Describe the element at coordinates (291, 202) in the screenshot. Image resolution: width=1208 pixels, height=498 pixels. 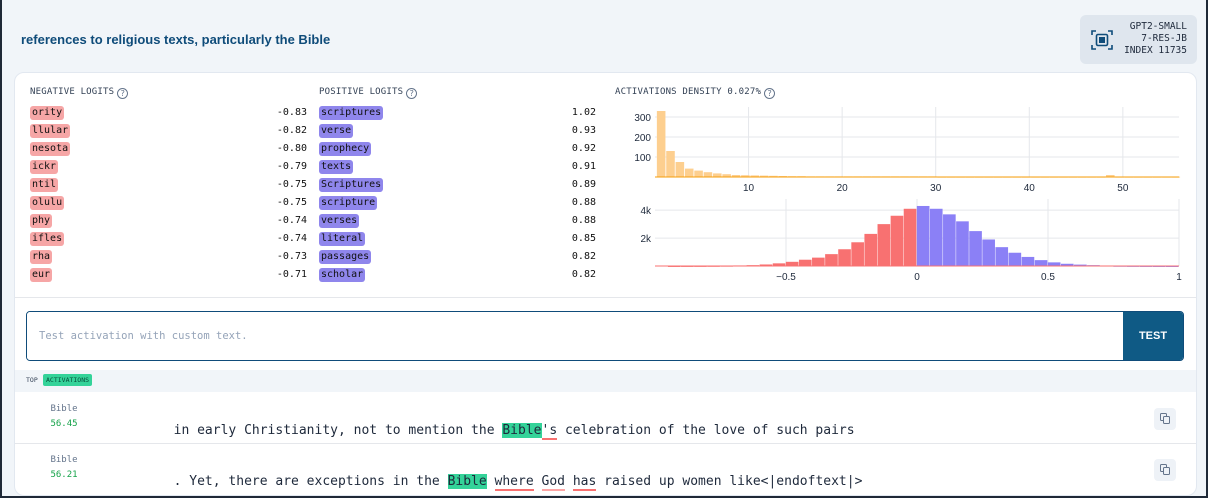
I see `logit-value: -0.75` at that location.